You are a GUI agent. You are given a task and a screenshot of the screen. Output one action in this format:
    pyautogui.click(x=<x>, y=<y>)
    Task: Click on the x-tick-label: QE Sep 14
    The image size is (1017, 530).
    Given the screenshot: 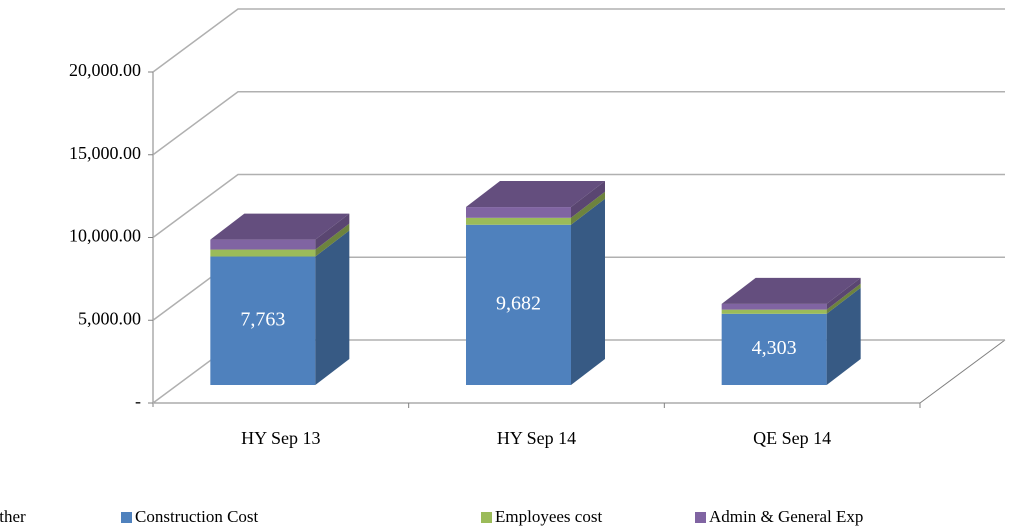 What is the action you would take?
    pyautogui.click(x=792, y=438)
    